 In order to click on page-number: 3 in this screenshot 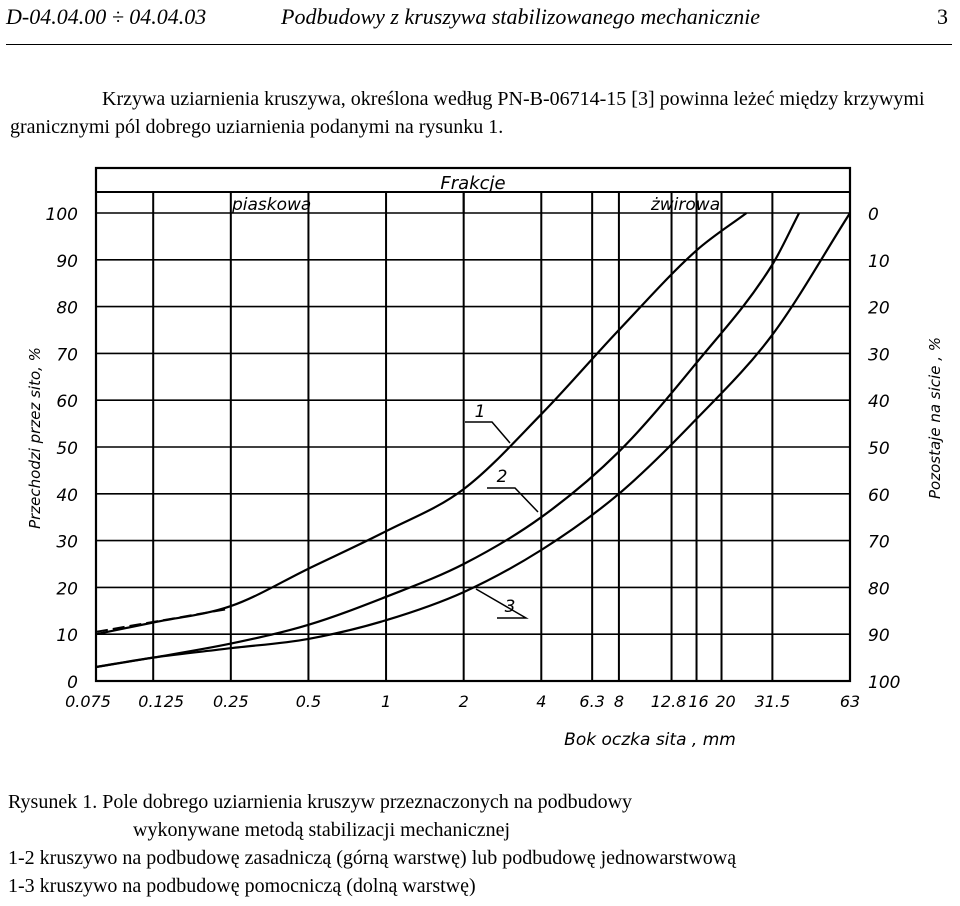, I will do `click(942, 16)`.